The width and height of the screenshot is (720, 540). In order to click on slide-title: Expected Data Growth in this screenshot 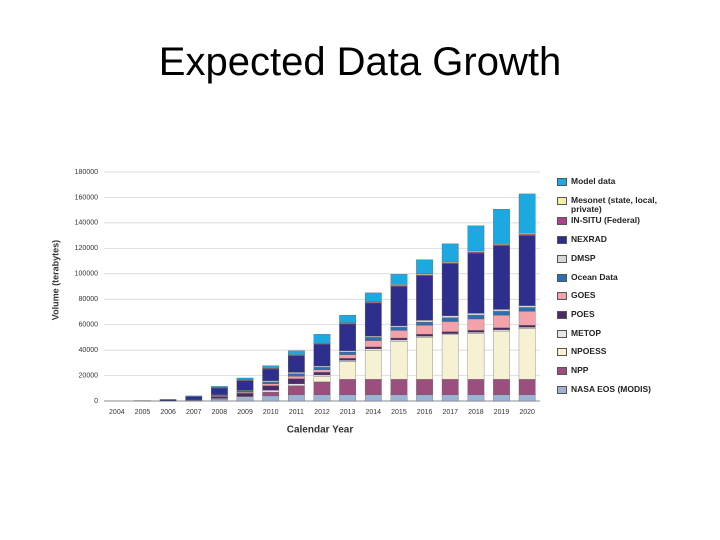, I will do `click(360, 62)`.